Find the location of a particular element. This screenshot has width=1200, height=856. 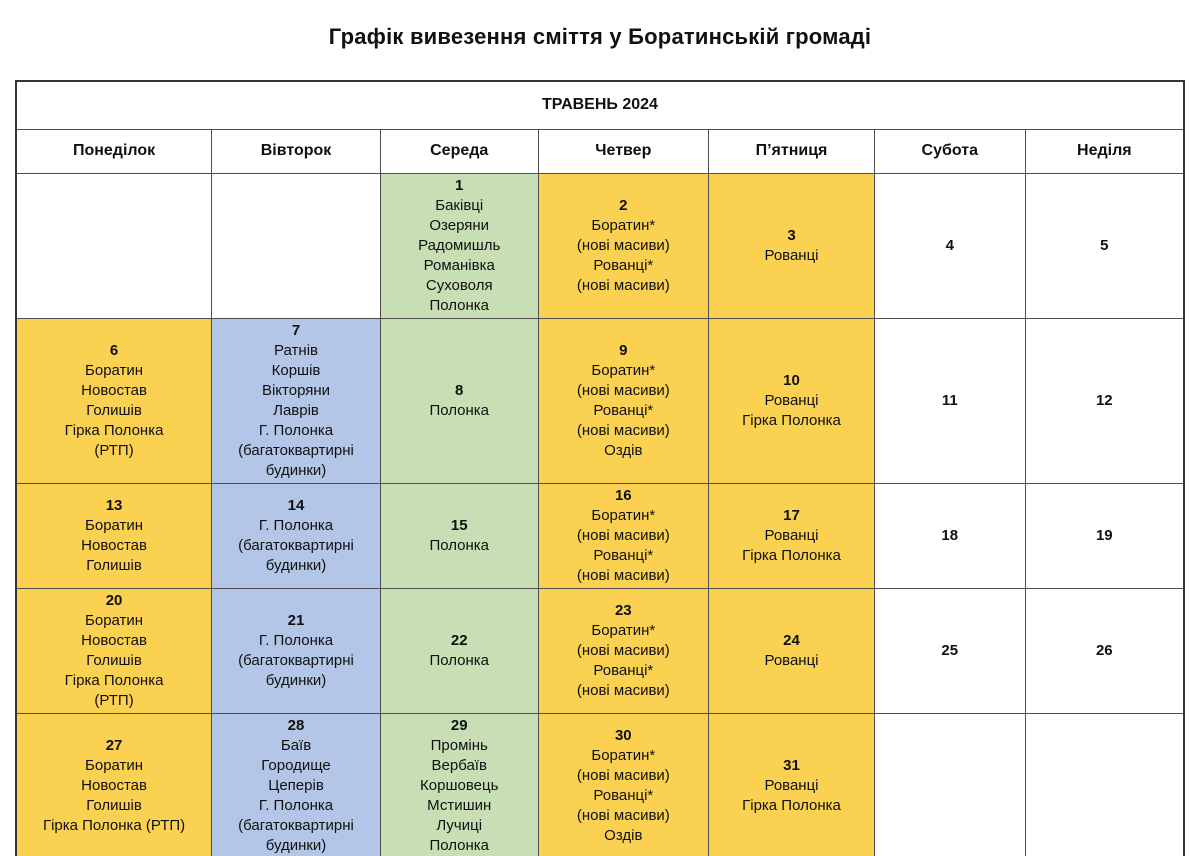

village-line: Городище is located at coordinates (296, 765).